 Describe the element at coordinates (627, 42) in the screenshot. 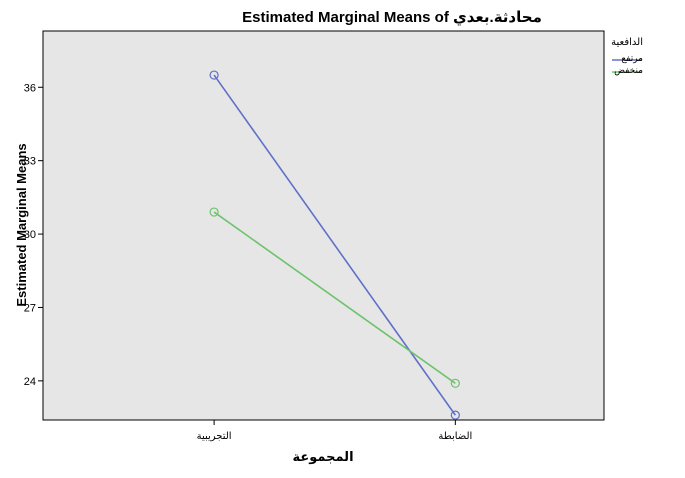

I see `legend-title: الدافعية` at that location.